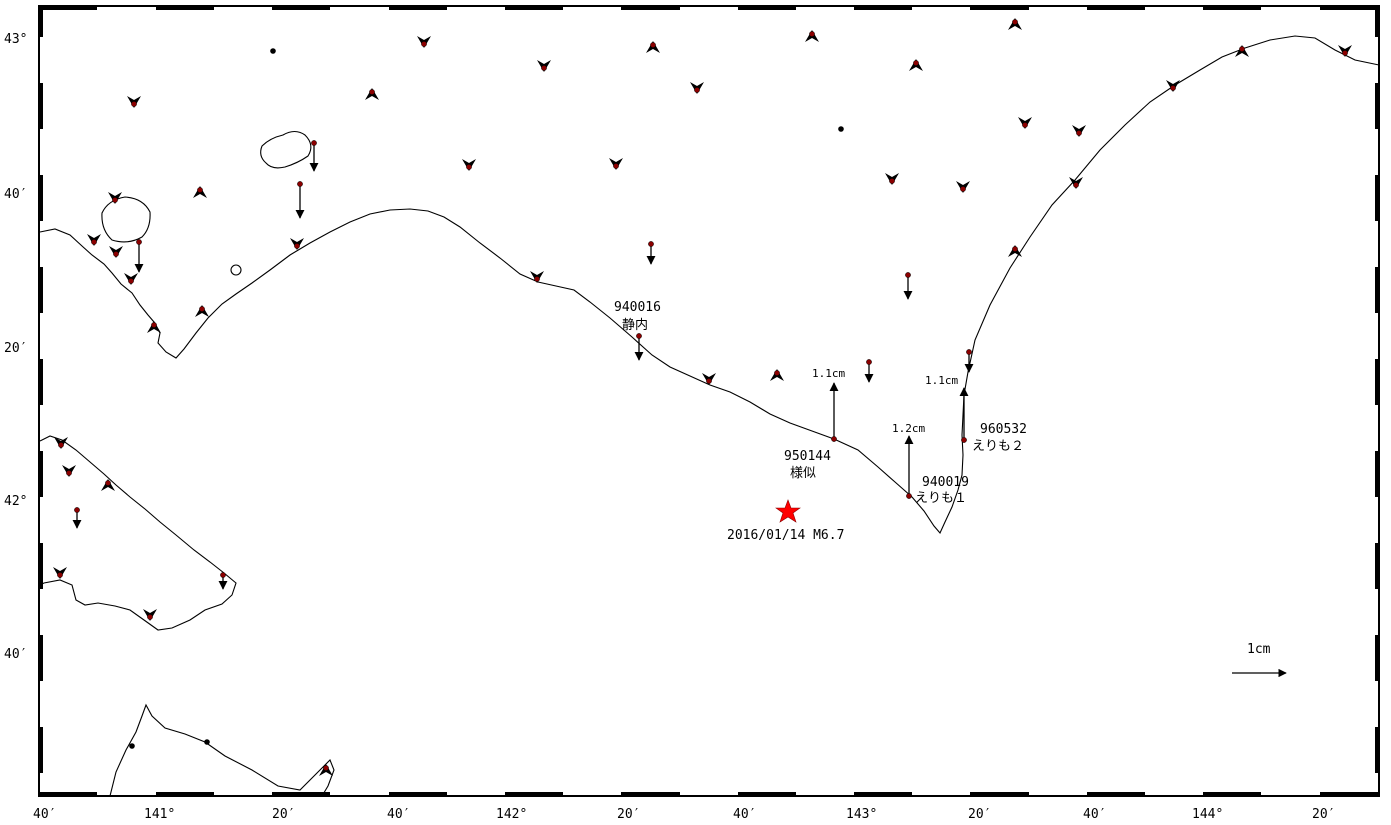  Describe the element at coordinates (511, 814) in the screenshot. I see `lon-label-142: 142°` at that location.